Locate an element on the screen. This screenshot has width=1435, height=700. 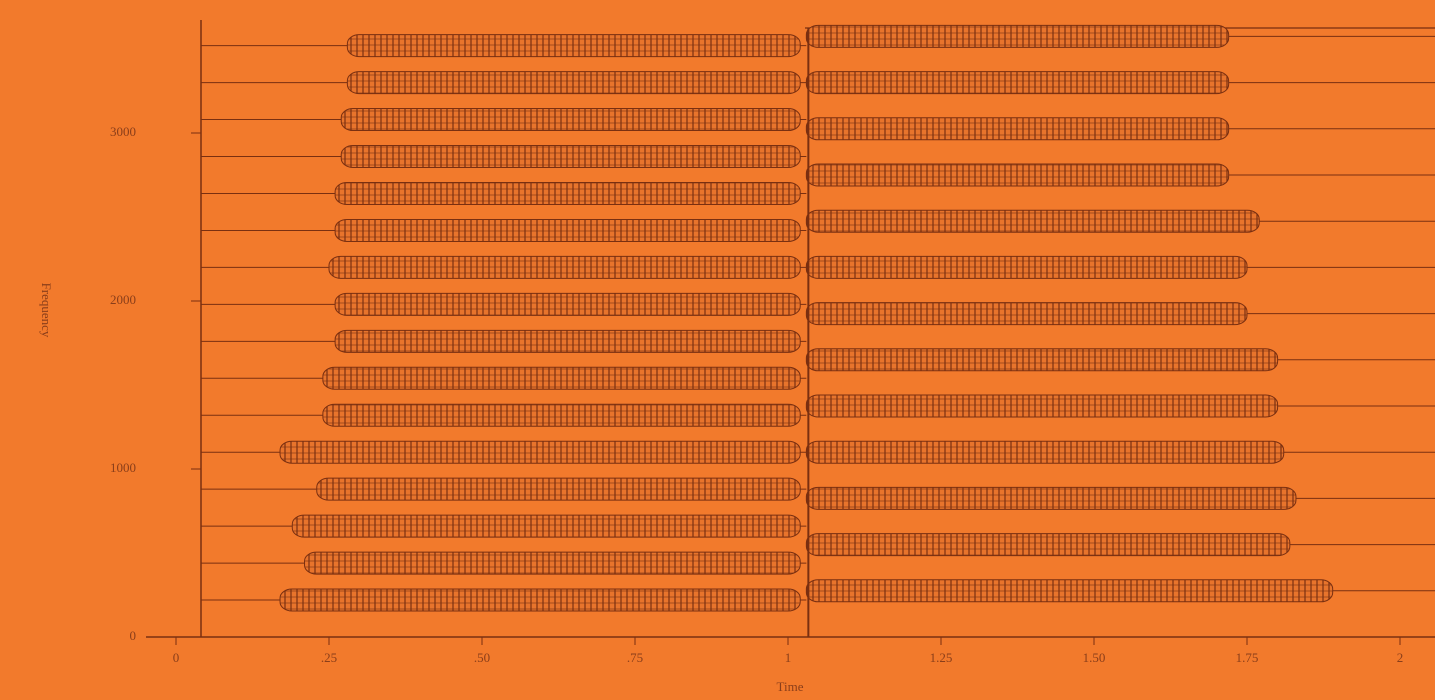
y-tick-label: 0 is located at coordinates (133, 635).